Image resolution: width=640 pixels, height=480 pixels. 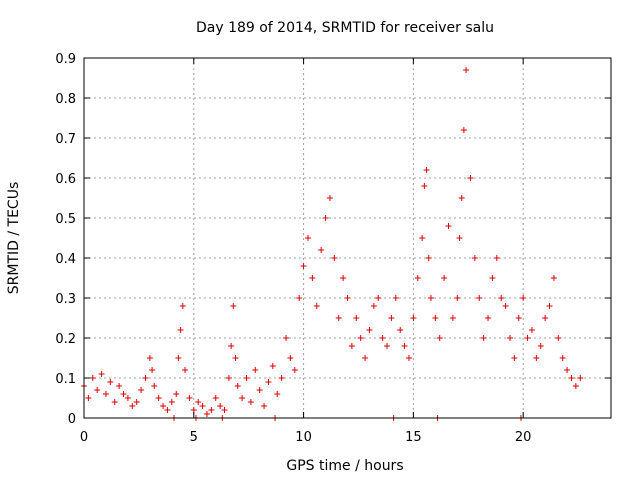 I want to click on y-tick-label: 0.8, so click(x=65, y=99).